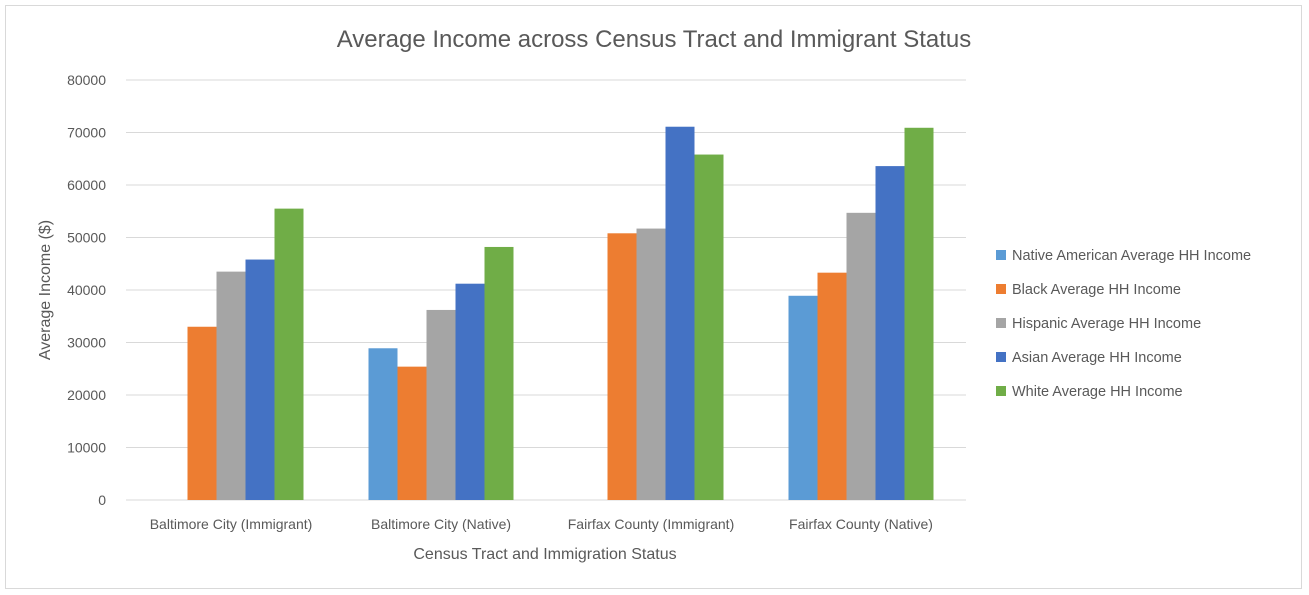  Describe the element at coordinates (1097, 392) in the screenshot. I see `legend-label: White Average HH Income` at that location.